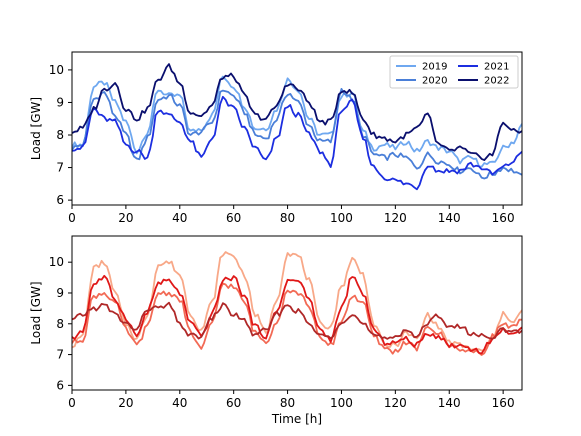  Describe the element at coordinates (60, 385) in the screenshot. I see `bottom-y-tick-label: 6` at that location.